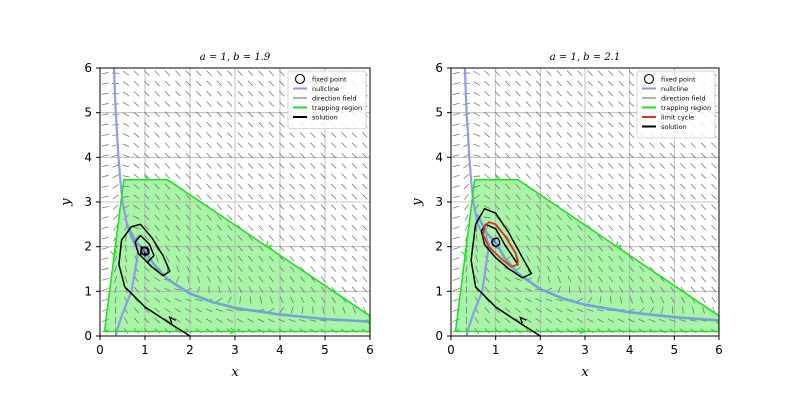  Describe the element at coordinates (439, 336) in the screenshot. I see `y-tick-label: 0` at that location.